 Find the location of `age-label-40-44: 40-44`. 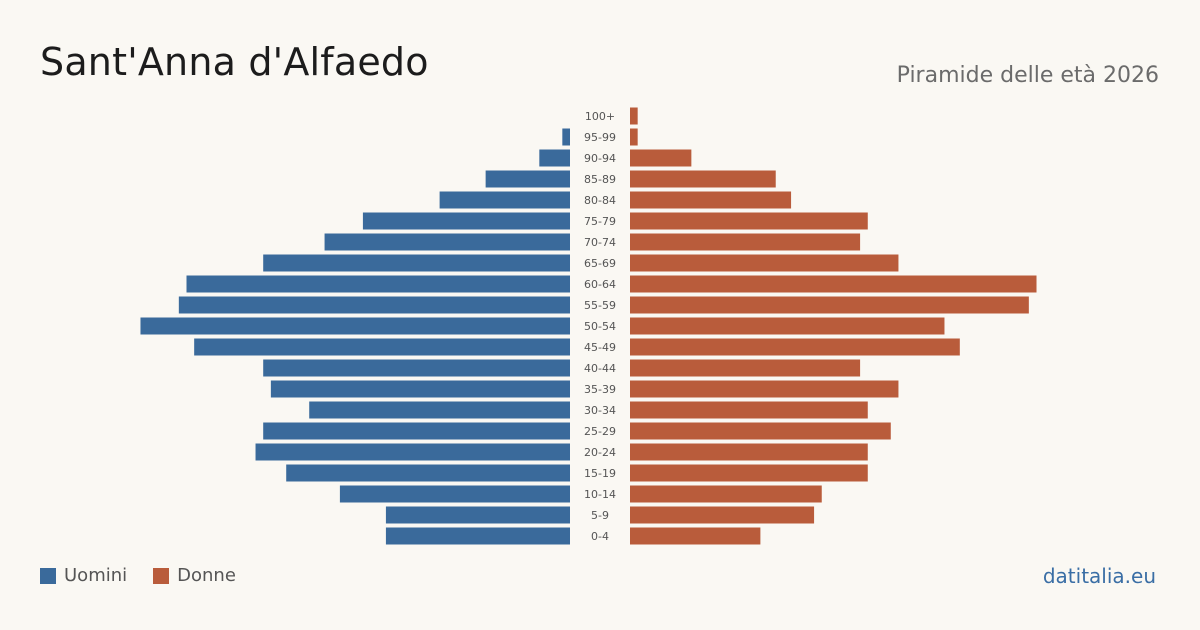

age-label-40-44: 40-44 is located at coordinates (600, 368).